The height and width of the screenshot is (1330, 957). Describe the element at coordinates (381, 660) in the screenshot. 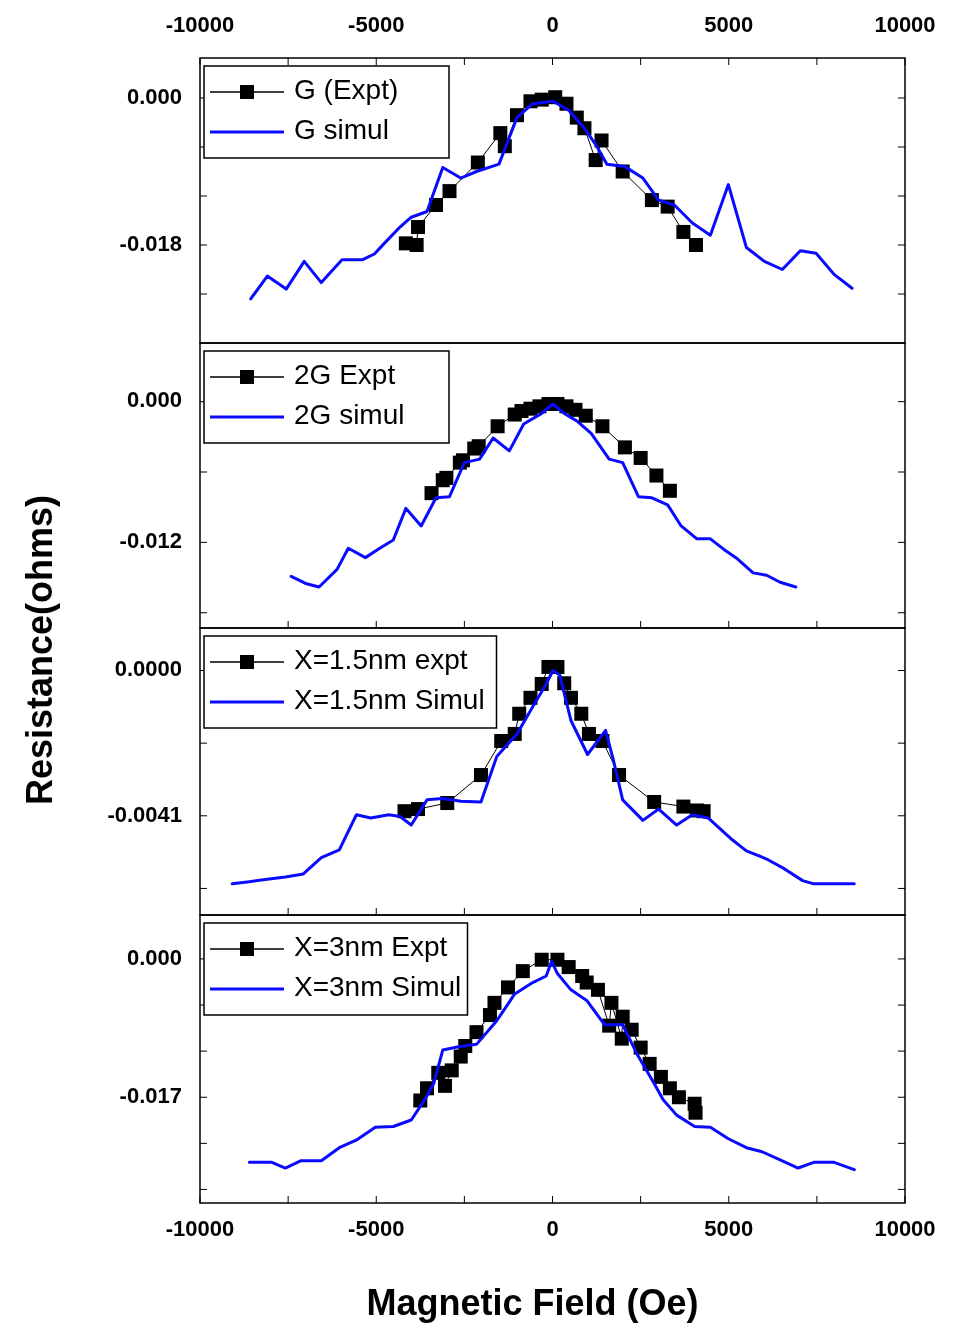

I see `legend-label: X=1.5nm expt` at that location.